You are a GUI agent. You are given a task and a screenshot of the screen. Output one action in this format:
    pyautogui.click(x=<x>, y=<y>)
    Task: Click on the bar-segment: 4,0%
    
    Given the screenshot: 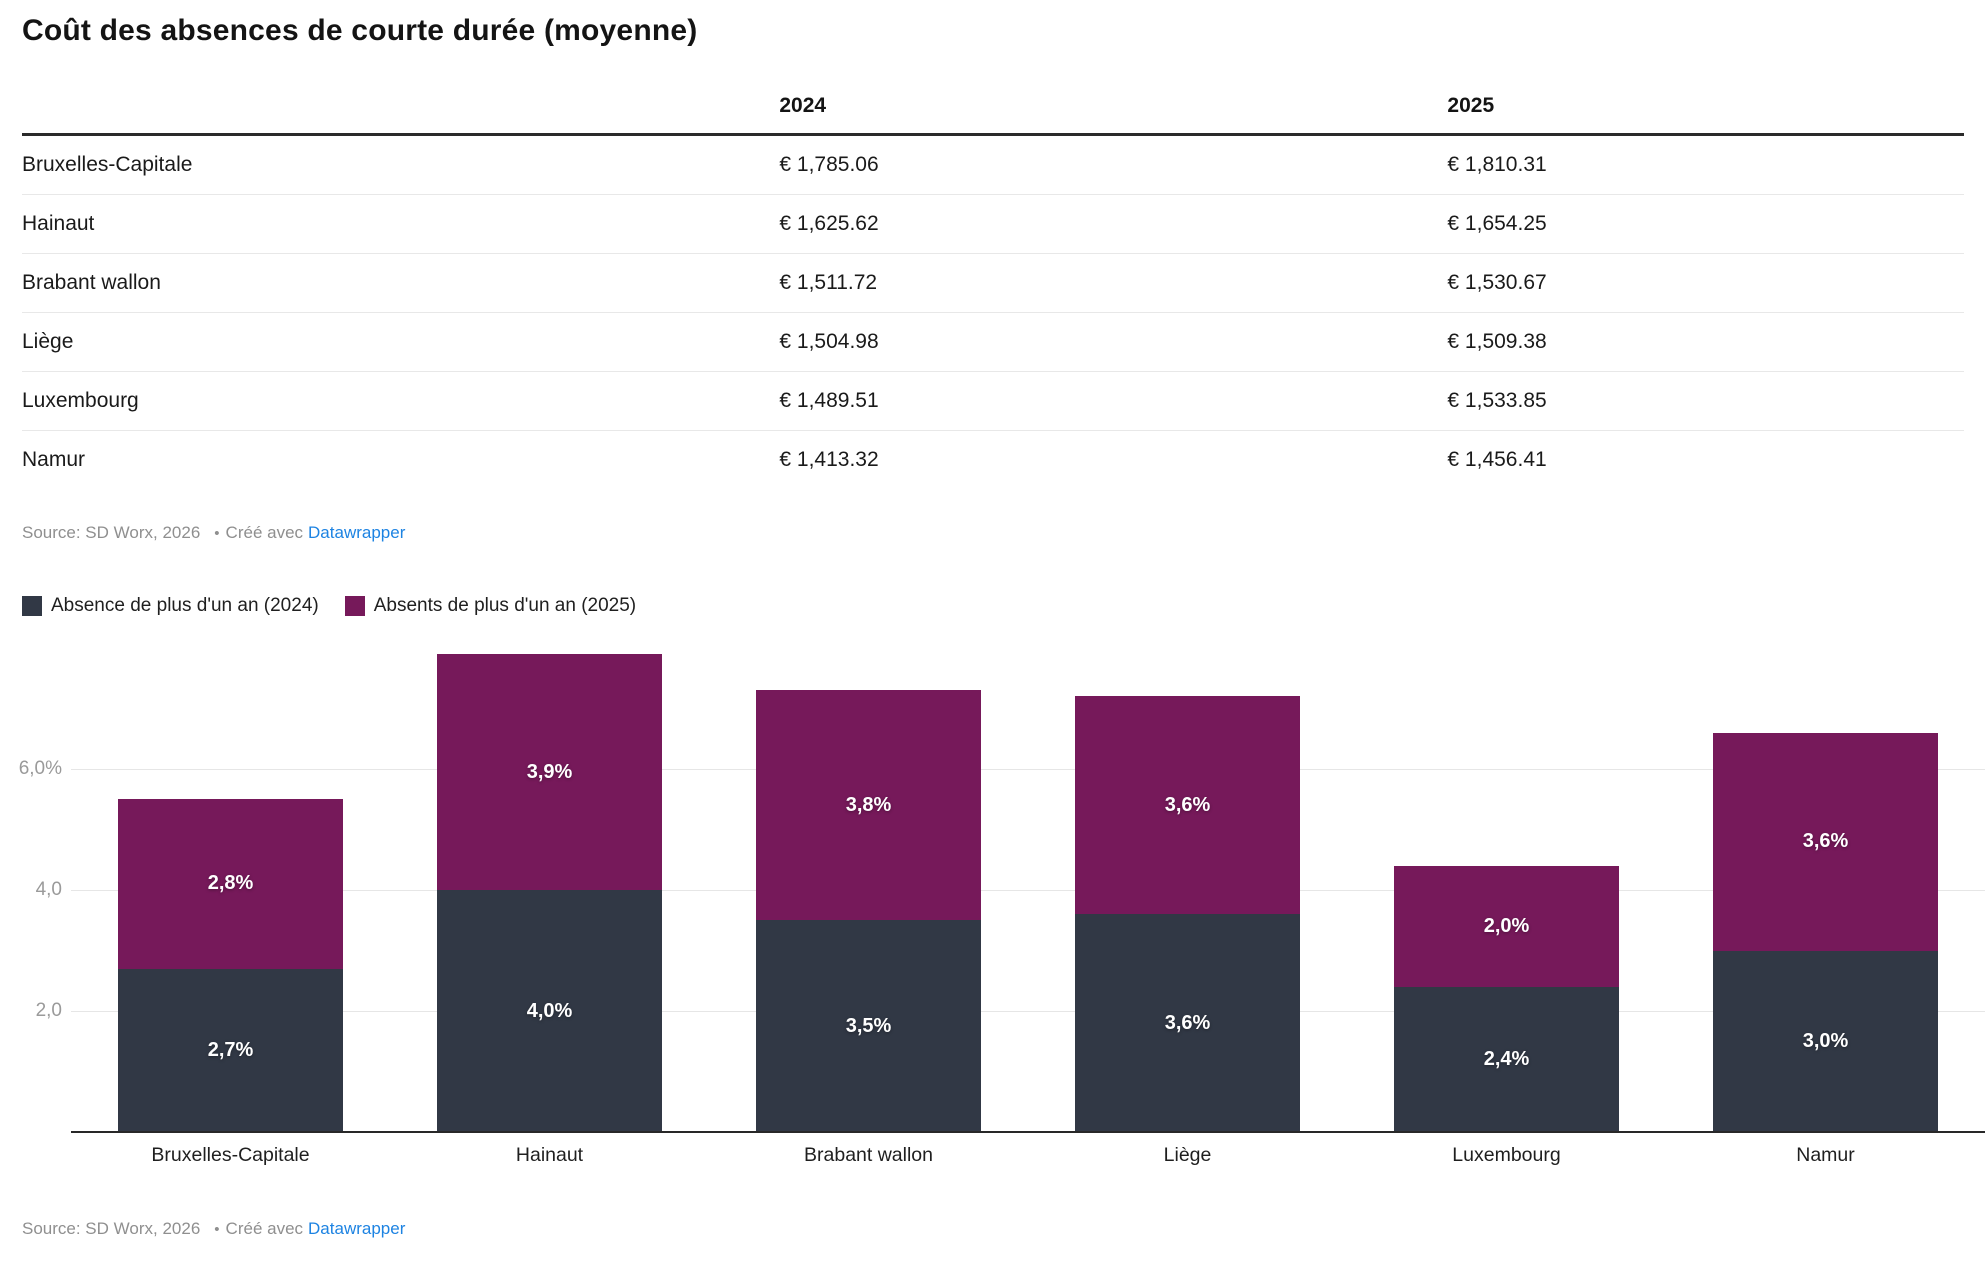 What is the action you would take?
    pyautogui.click(x=549, y=1011)
    